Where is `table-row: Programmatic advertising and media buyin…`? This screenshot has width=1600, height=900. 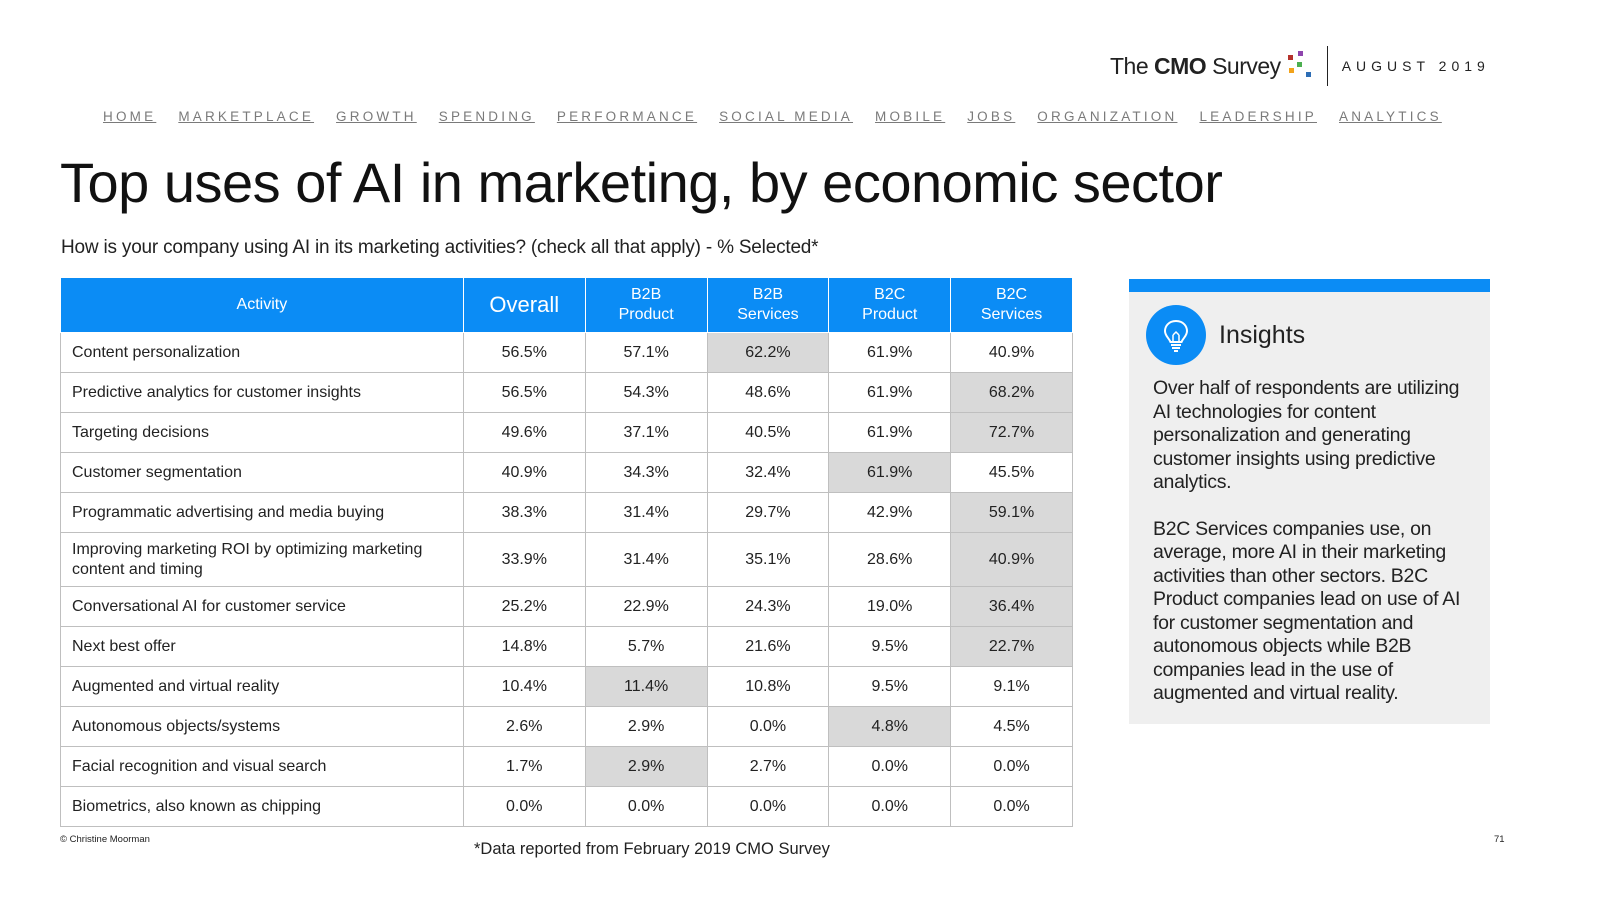
table-row: Programmatic advertising and media buyin… is located at coordinates (566, 512).